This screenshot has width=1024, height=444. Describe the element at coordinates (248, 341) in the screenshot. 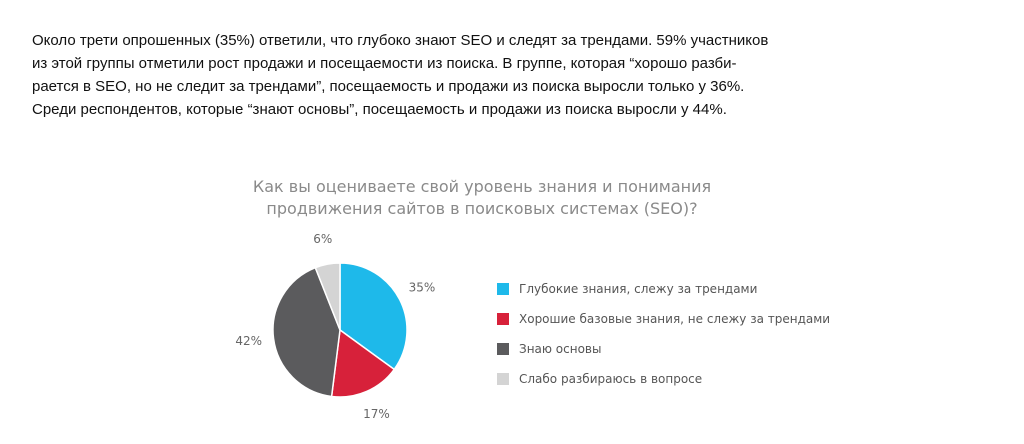

I see `slice-value-label: 42%` at that location.